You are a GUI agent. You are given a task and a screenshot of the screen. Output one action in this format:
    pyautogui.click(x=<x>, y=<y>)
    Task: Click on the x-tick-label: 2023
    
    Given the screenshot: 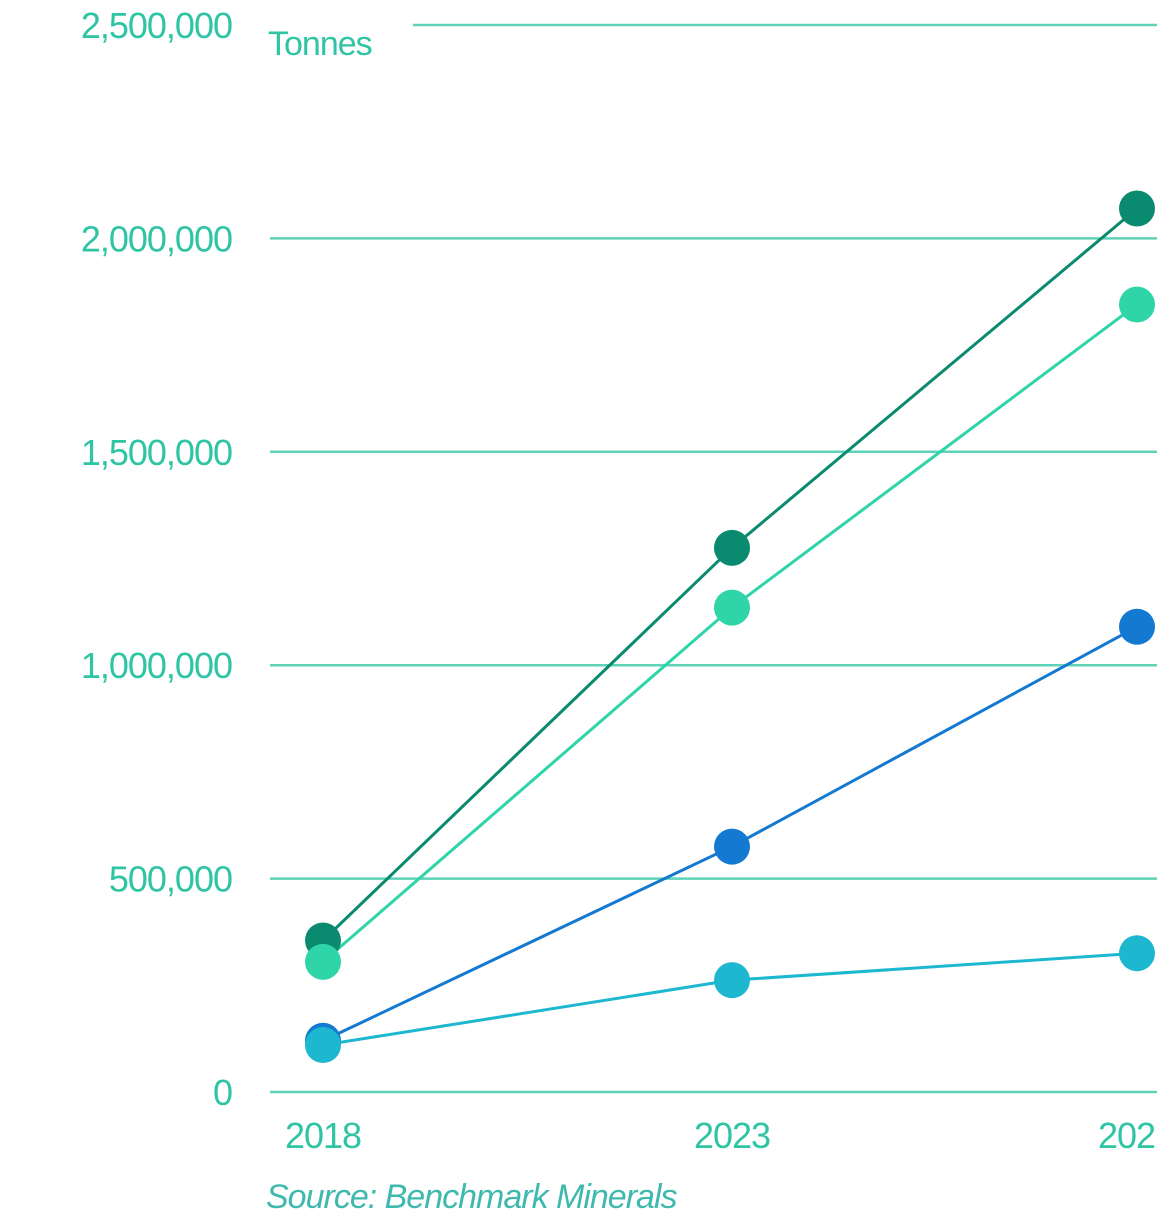 What is the action you would take?
    pyautogui.click(x=732, y=1135)
    